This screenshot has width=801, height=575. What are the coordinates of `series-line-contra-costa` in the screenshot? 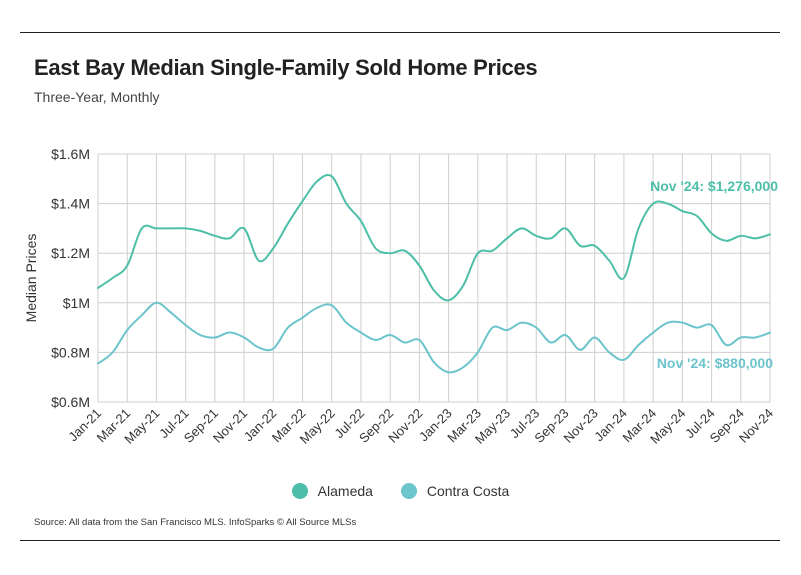 It's located at (434, 337).